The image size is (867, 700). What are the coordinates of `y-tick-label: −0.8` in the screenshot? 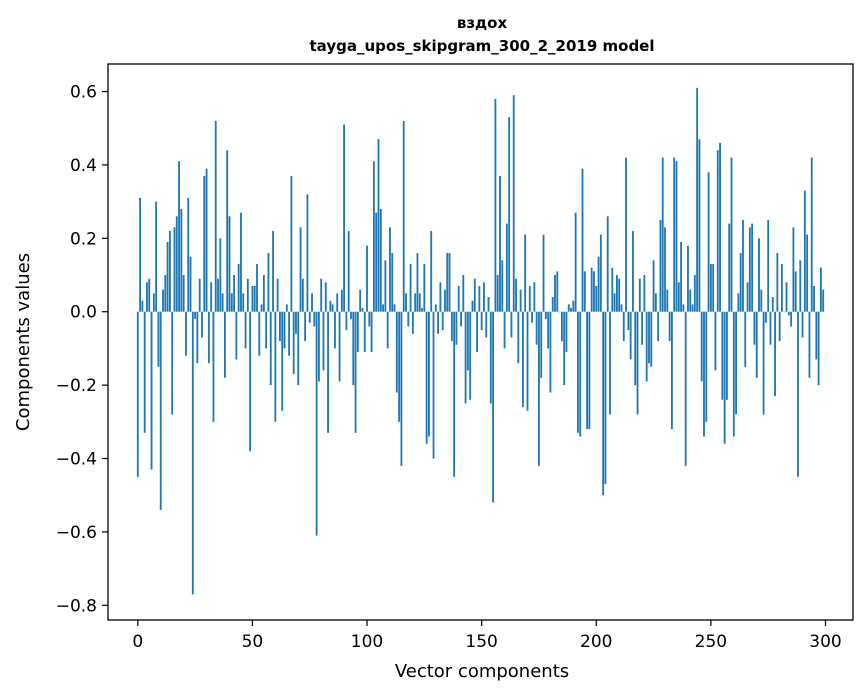 It's located at (76, 606).